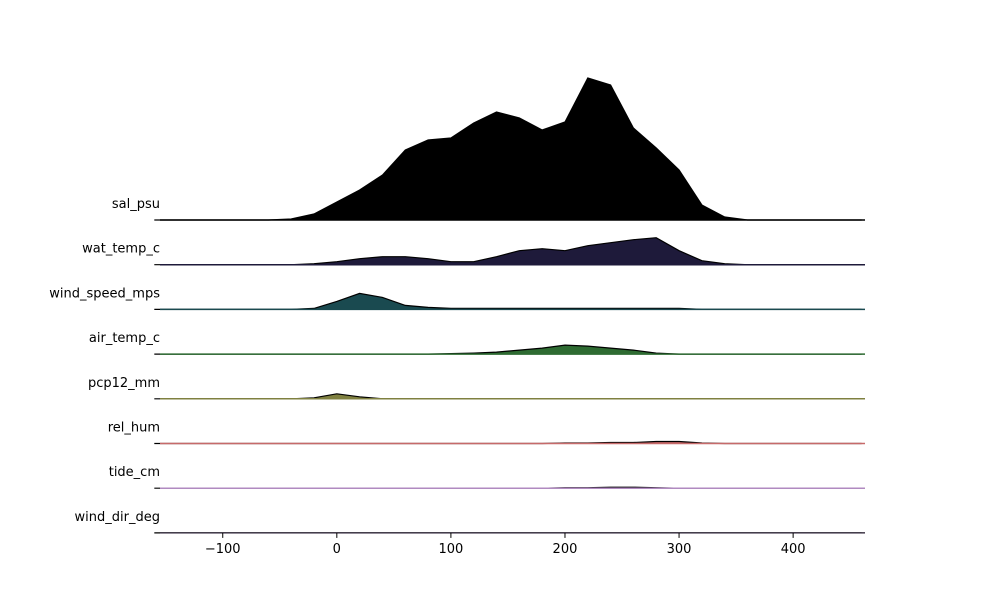 The image size is (1000, 604). What do you see at coordinates (223, 549) in the screenshot?
I see `x-tick-label: −100` at bounding box center [223, 549].